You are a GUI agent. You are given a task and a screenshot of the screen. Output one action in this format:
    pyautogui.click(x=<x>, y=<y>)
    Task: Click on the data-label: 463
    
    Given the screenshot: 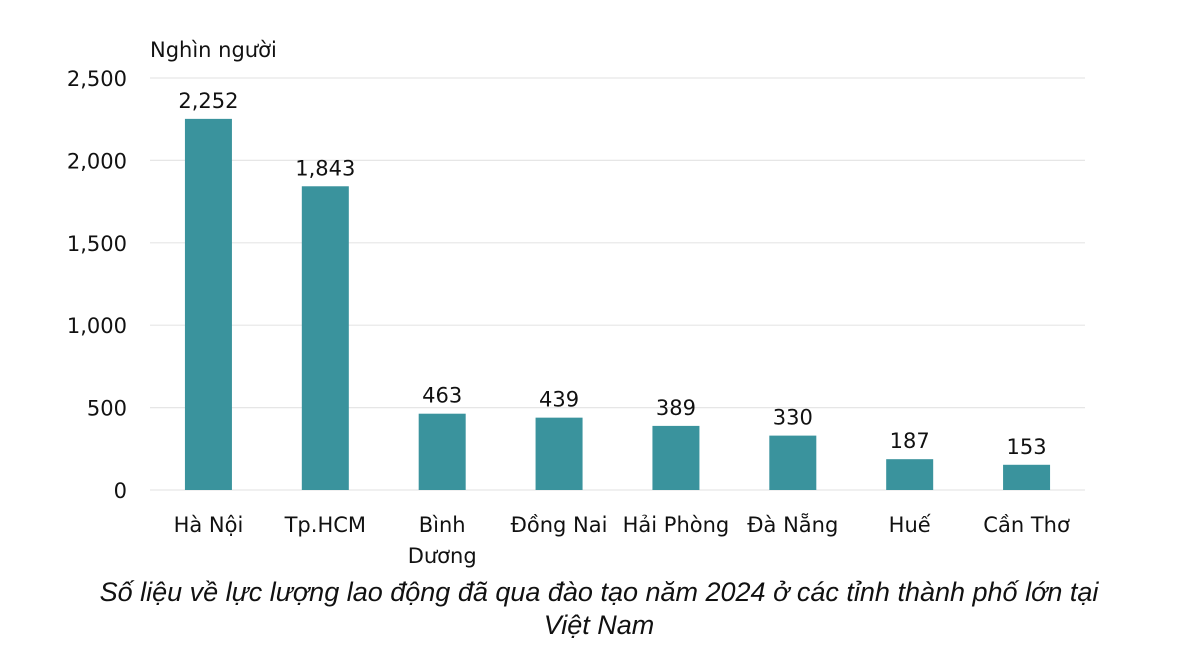 What is the action you would take?
    pyautogui.click(x=442, y=396)
    